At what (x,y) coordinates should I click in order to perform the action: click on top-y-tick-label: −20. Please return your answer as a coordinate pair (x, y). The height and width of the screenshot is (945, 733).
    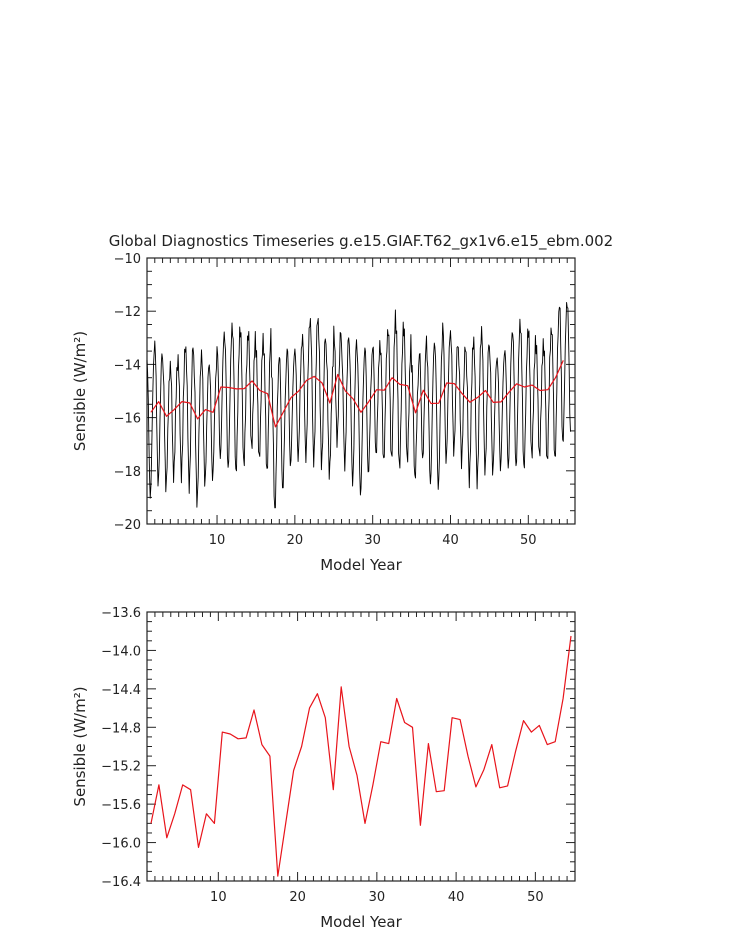
    Looking at the image, I should click on (127, 525).